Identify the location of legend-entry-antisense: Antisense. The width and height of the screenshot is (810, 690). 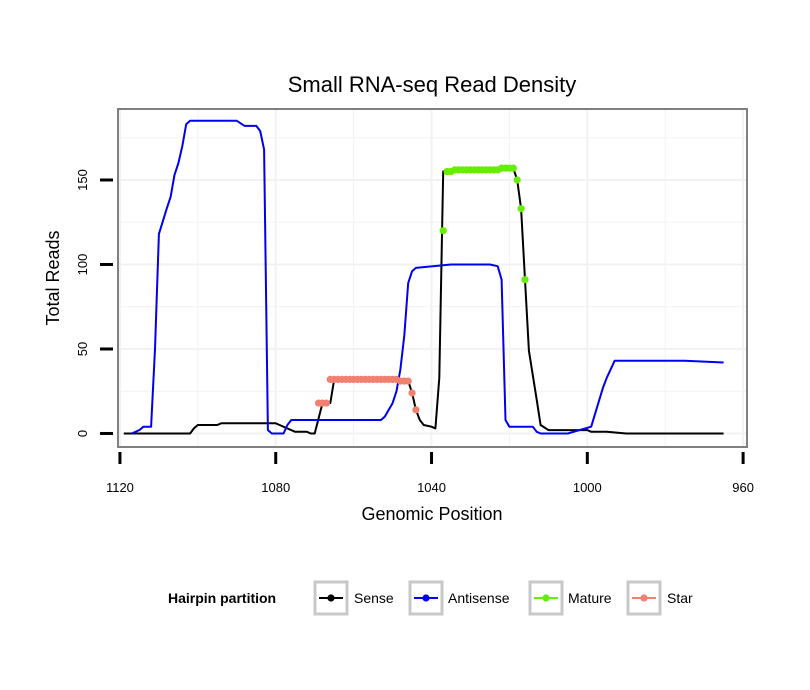
(459, 598).